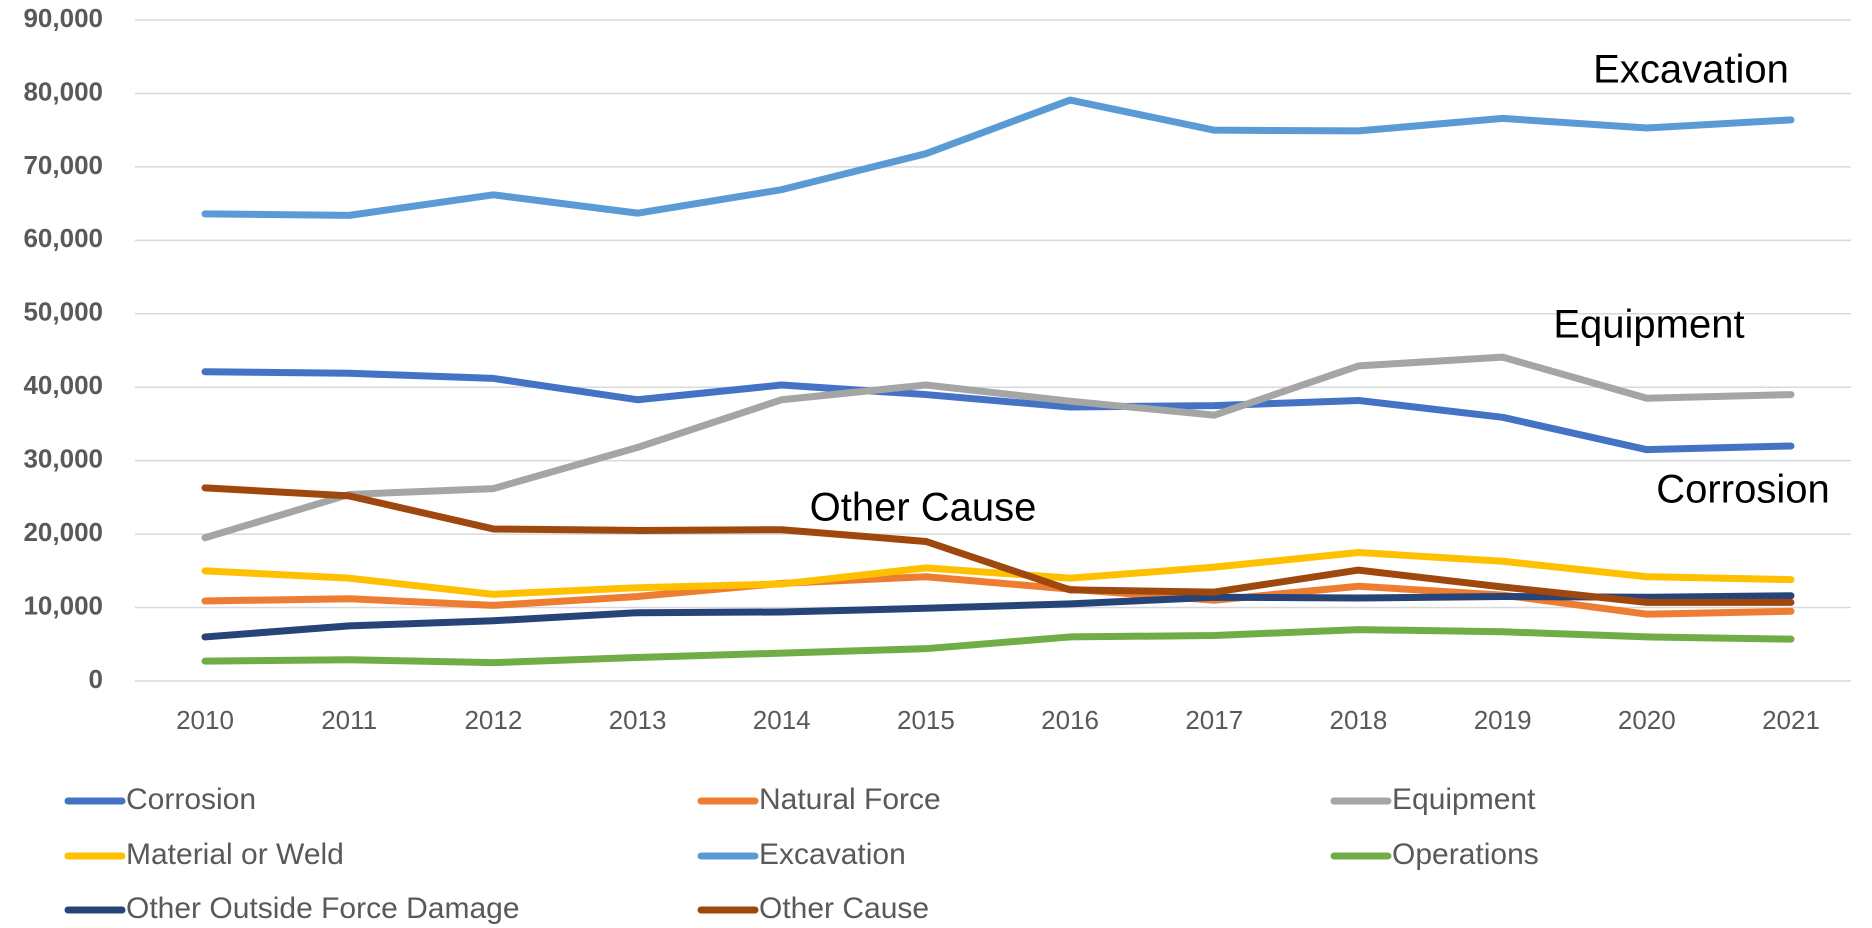 This screenshot has height=928, width=1872. Describe the element at coordinates (63, 459) in the screenshot. I see `y-tick-label: 30,000` at that location.